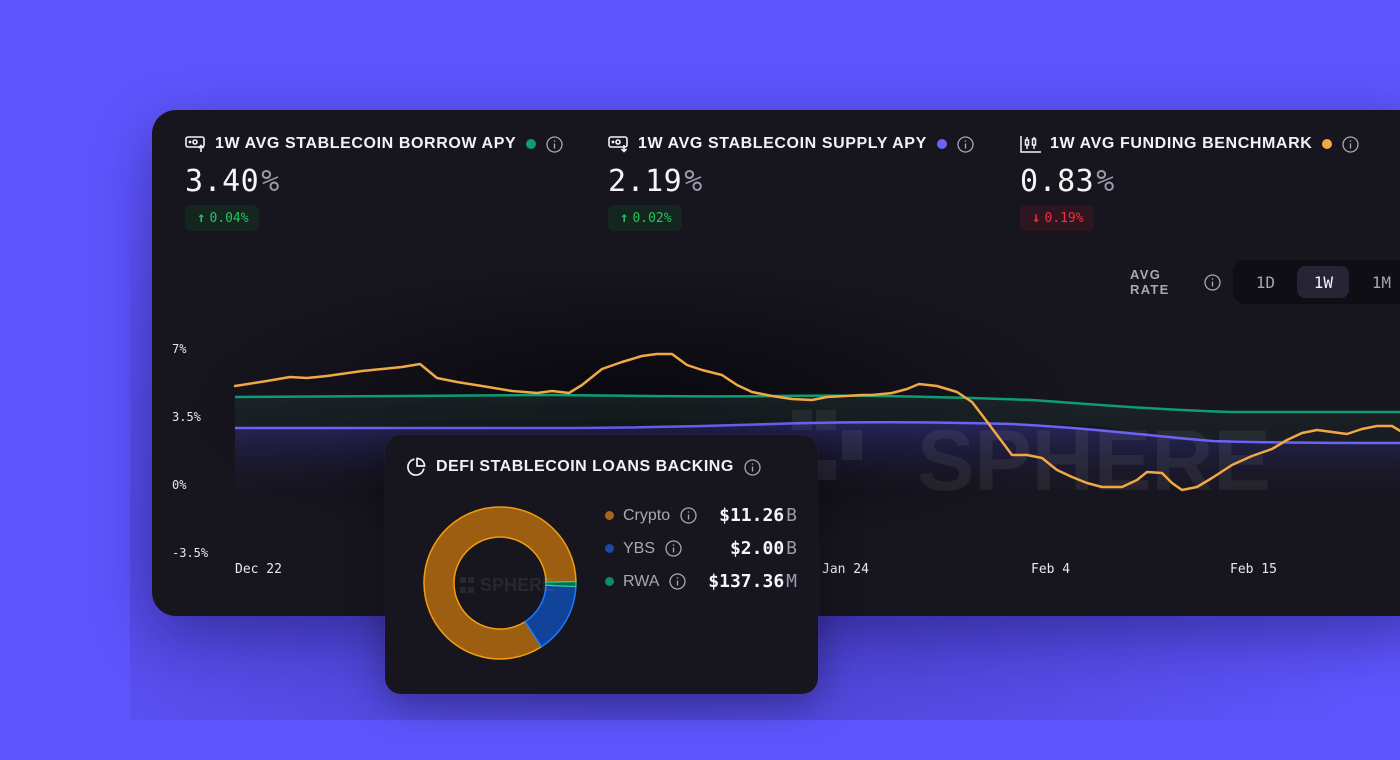 This screenshot has height=760, width=1400. I want to click on legend-value: $11.26 B, so click(758, 515).